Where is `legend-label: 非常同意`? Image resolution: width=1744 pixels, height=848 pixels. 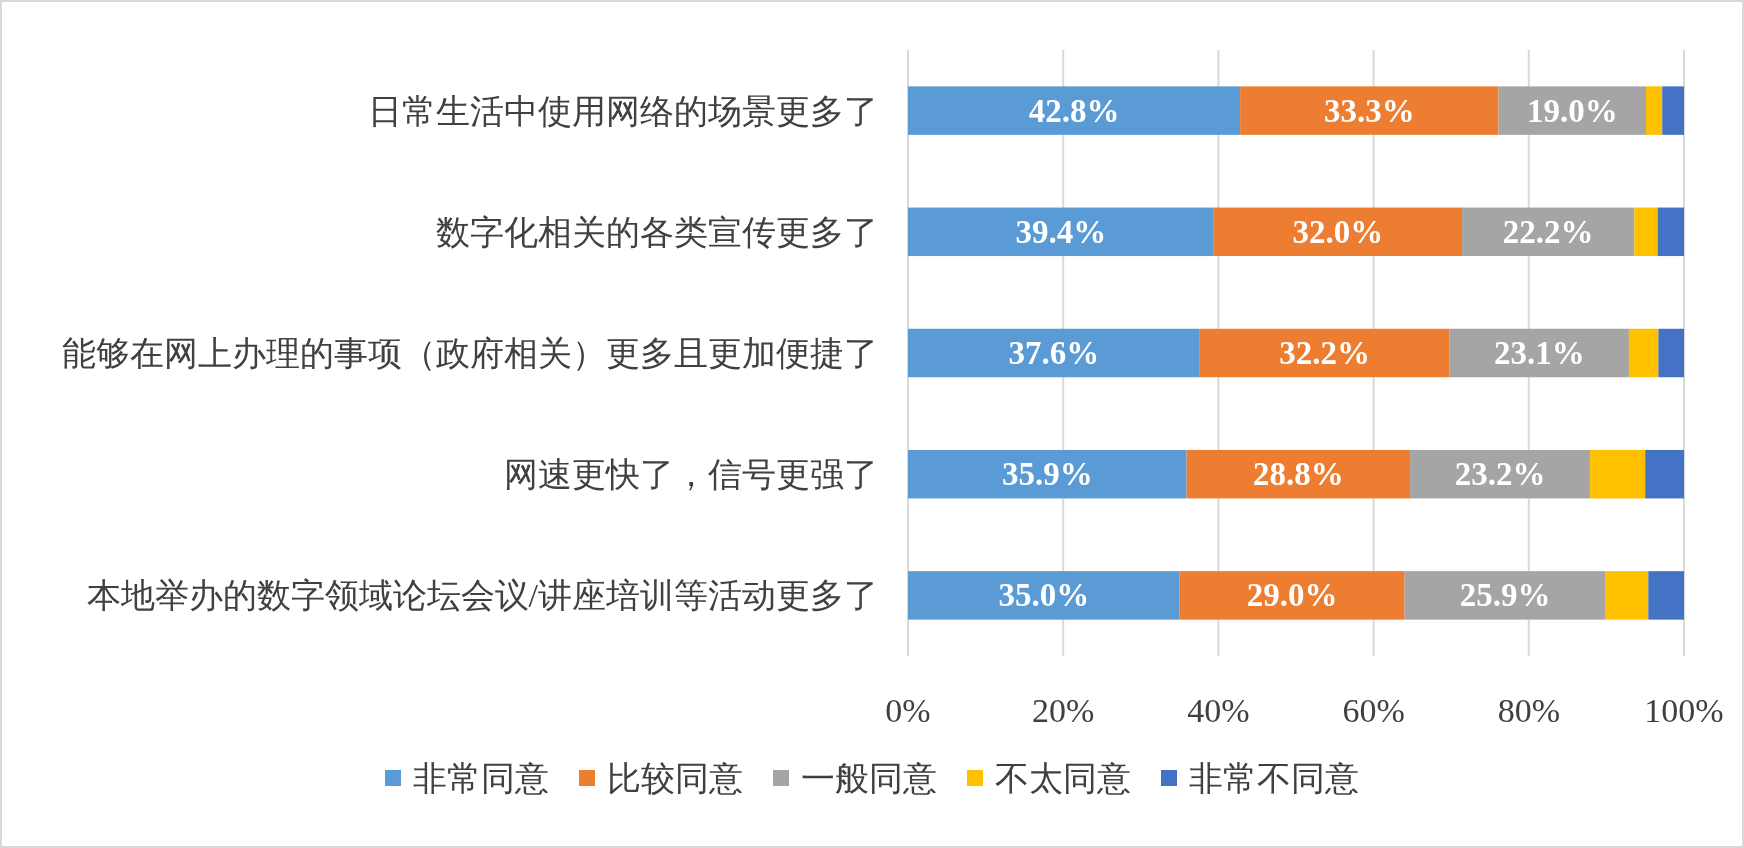 legend-label: 非常同意 is located at coordinates (481, 778).